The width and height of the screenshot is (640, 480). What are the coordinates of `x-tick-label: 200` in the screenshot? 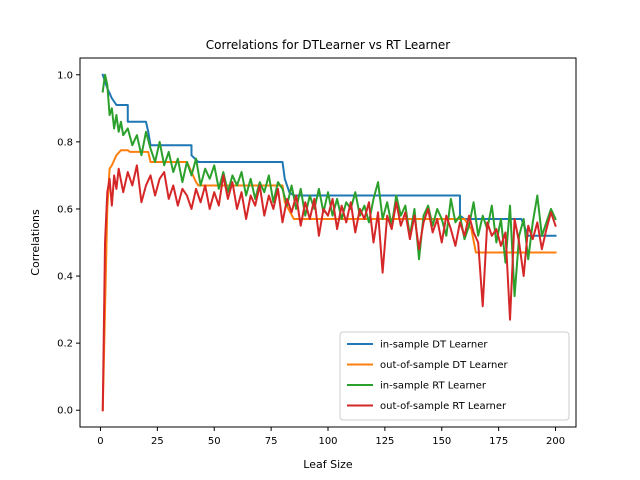 It's located at (555, 441).